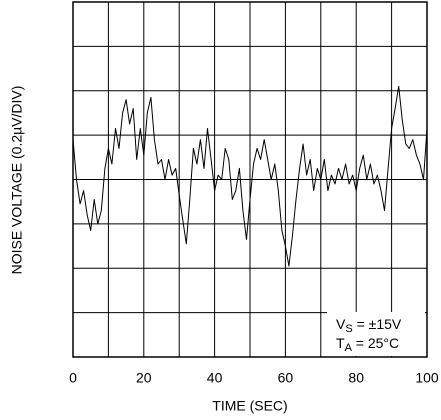  What do you see at coordinates (377, 324) in the screenshot?
I see `annotation-rest: = ±15V` at bounding box center [377, 324].